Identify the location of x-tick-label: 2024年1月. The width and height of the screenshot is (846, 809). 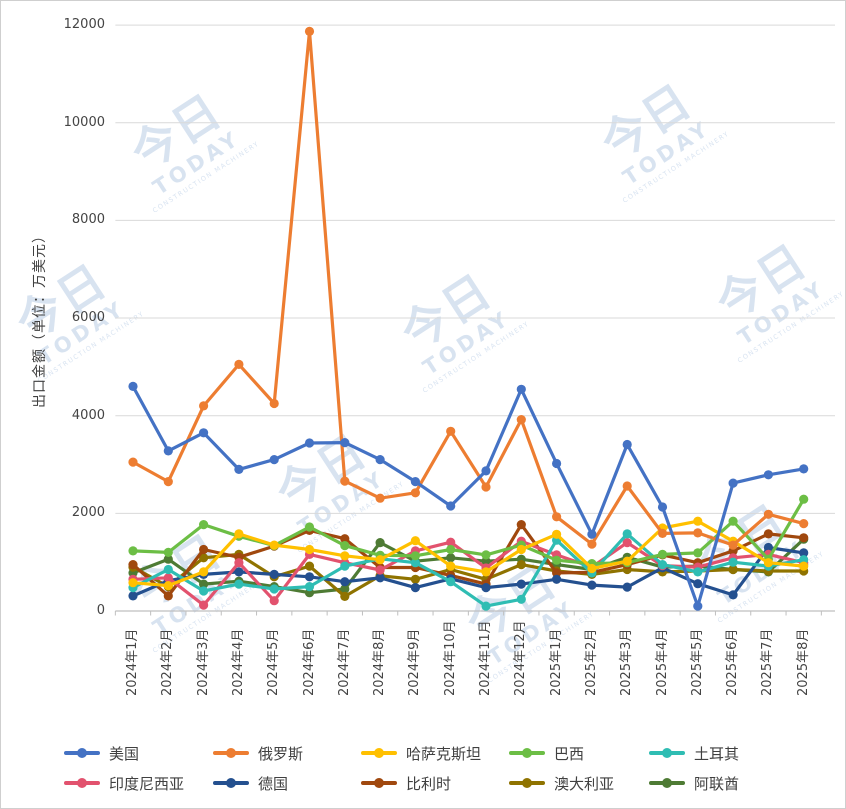
(132, 662).